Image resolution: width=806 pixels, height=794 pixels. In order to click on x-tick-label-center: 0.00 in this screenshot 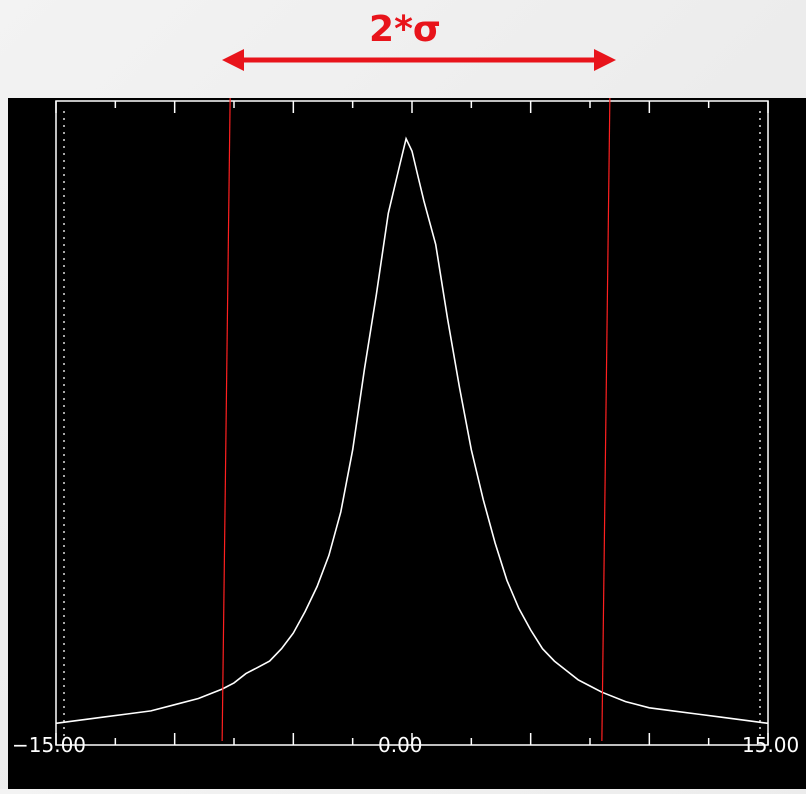, I will do `click(400, 745)`.